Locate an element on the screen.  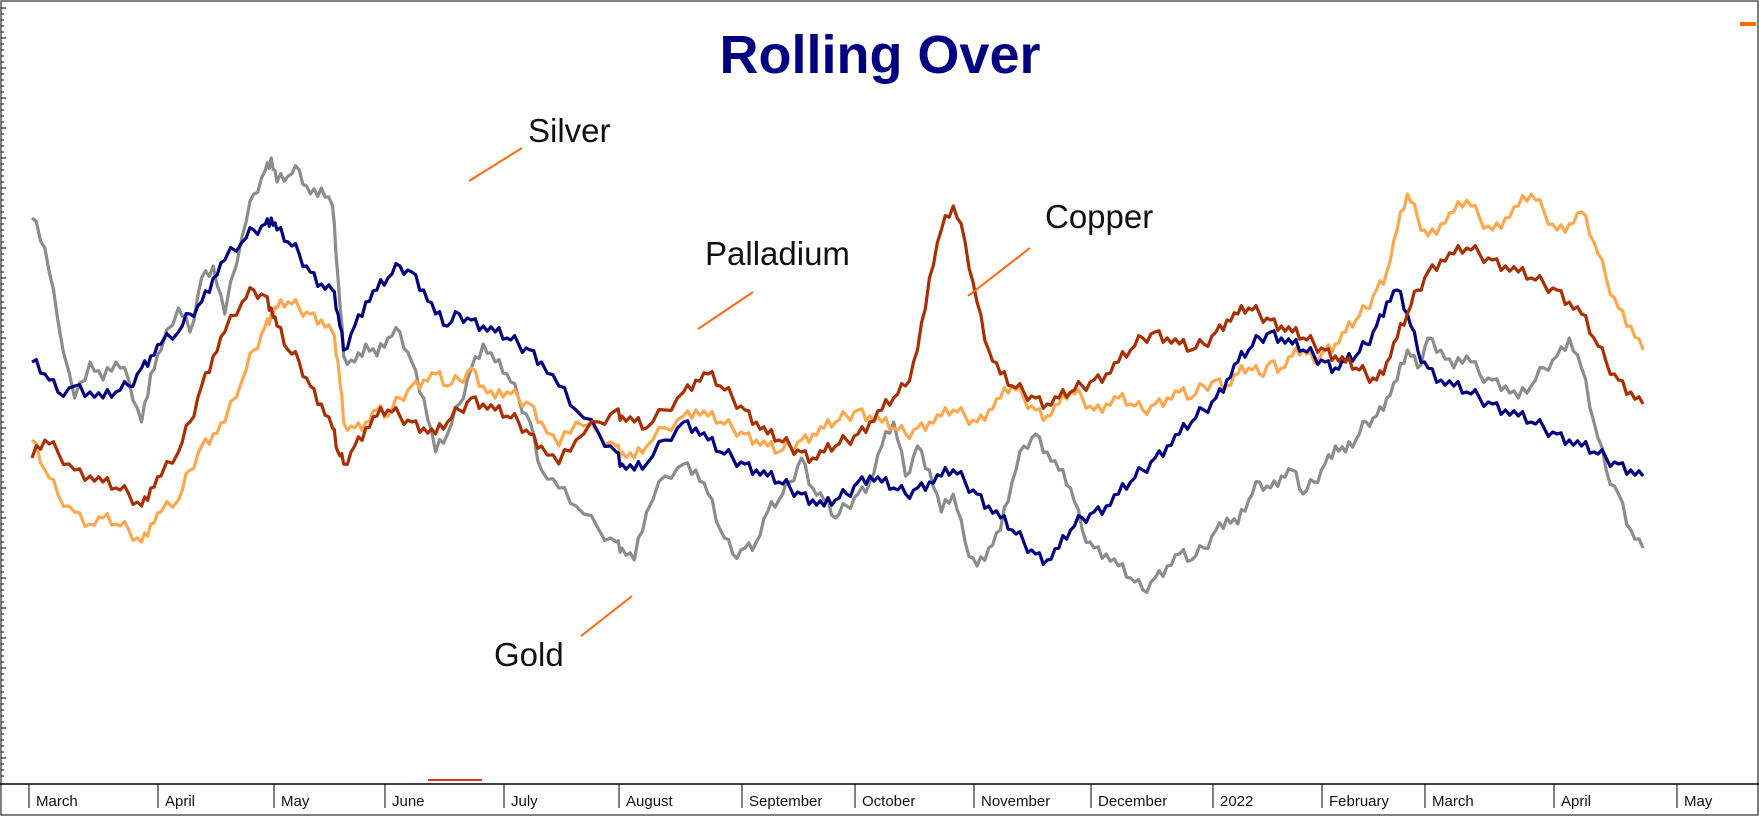
annotation-silver: Silver is located at coordinates (539, 147).